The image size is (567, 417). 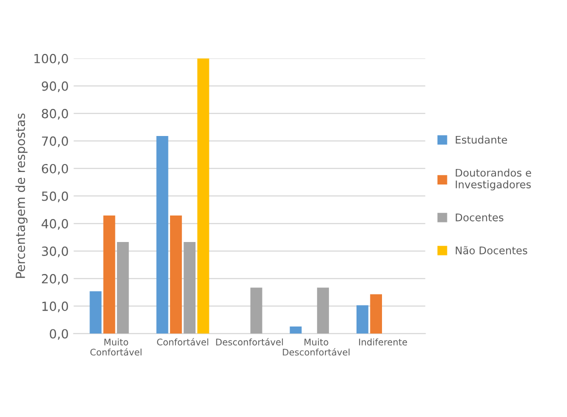 What do you see at coordinates (55, 86) in the screenshot?
I see `y-tick-label: 90,0` at bounding box center [55, 86].